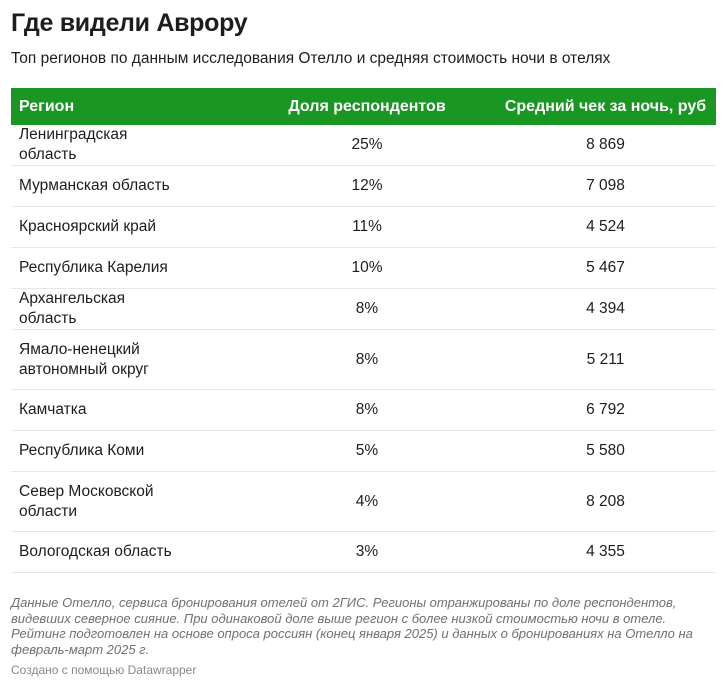 The height and width of the screenshot is (686, 726). What do you see at coordinates (605, 451) in the screenshot?
I see `cell-price: 5 580` at bounding box center [605, 451].